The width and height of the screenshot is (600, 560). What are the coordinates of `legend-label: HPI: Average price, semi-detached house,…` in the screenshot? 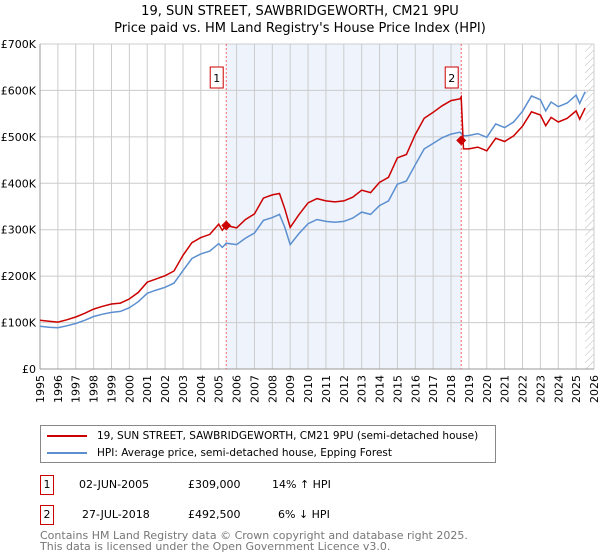 It's located at (244, 453).